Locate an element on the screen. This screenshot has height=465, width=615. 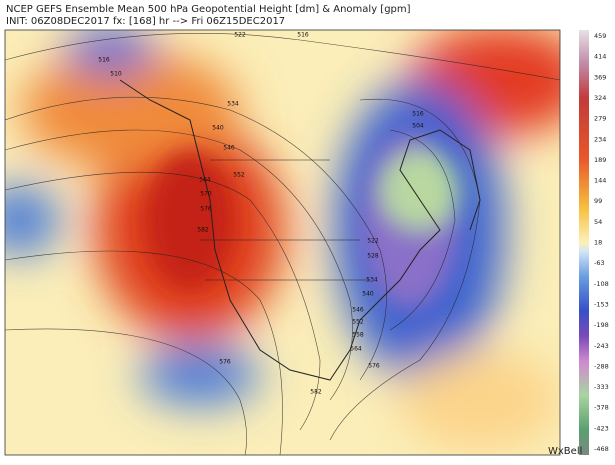
colorbar-label: -63 is located at coordinates (599, 263).